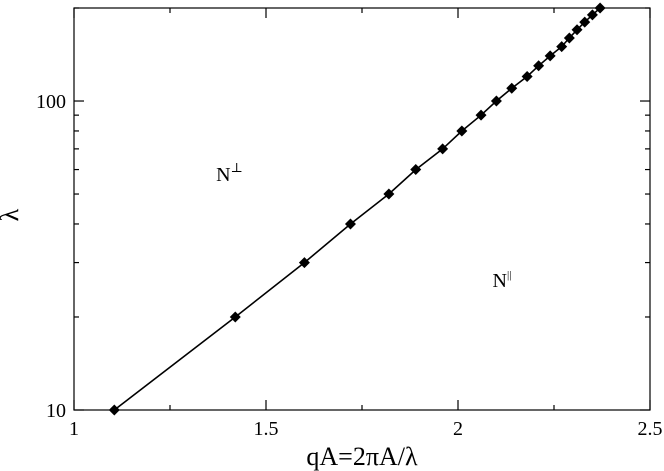  I want to click on region-label-perpendicular-sup: ⊥, so click(237, 167).